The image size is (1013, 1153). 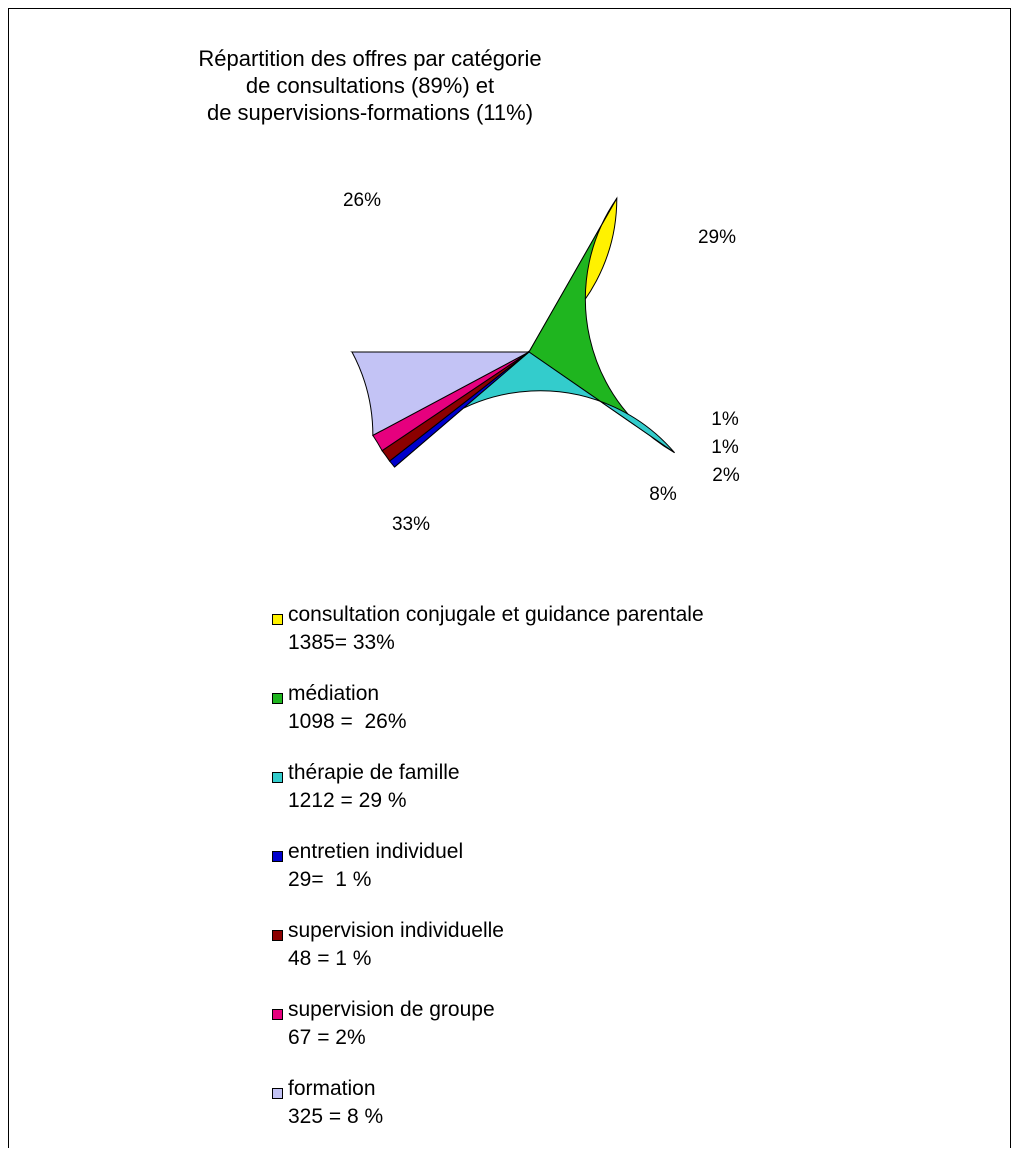 What do you see at coordinates (374, 772) in the screenshot?
I see `legend-label: thérapie de famille` at bounding box center [374, 772].